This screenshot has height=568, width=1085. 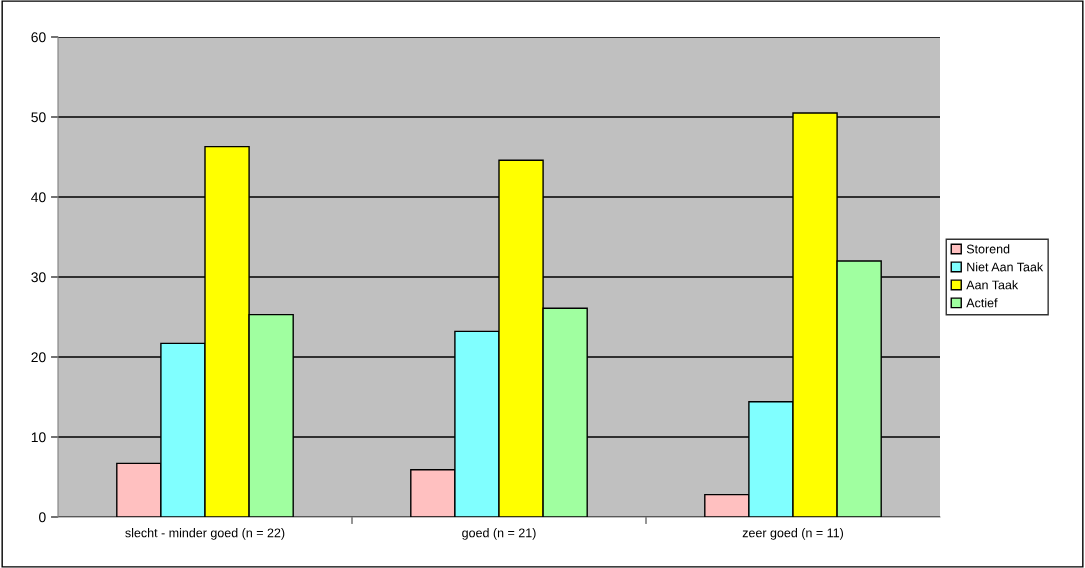 What do you see at coordinates (992, 285) in the screenshot?
I see `legend-label: Aan Taak` at bounding box center [992, 285].